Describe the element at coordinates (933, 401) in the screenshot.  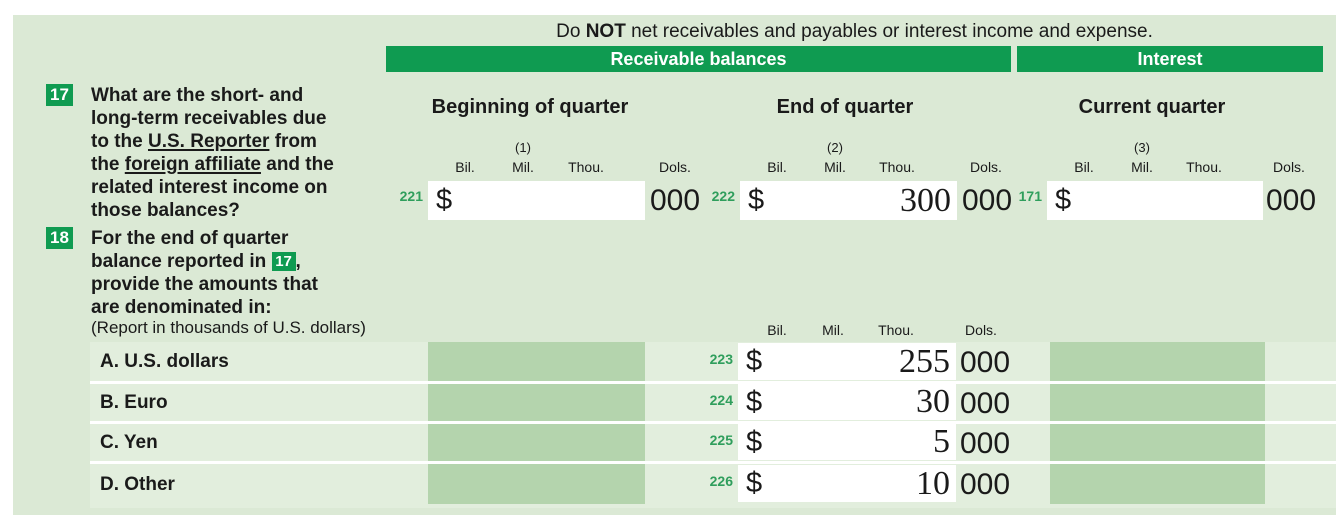
I see `entry-value-224: 30` at that location.